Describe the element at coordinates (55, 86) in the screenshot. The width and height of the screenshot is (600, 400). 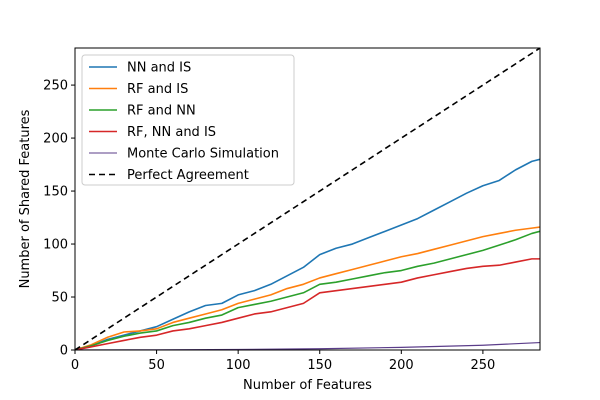
I see `y-tick-label: 250` at that location.